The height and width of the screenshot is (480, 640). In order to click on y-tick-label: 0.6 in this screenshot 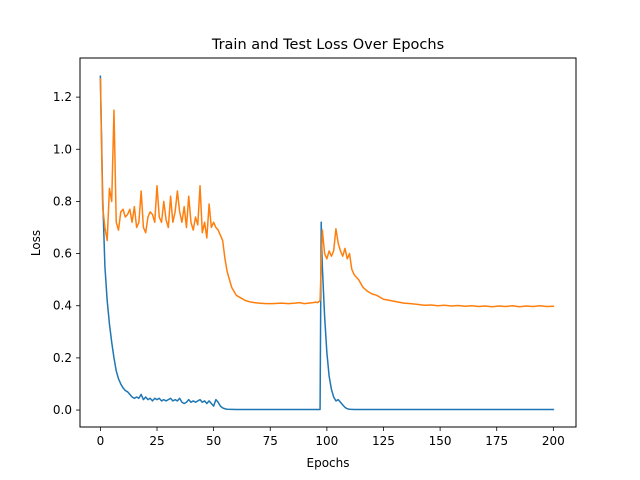, I will do `click(62, 254)`.